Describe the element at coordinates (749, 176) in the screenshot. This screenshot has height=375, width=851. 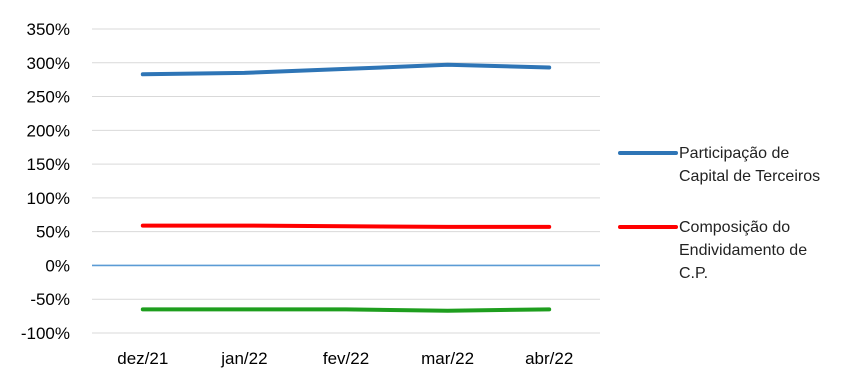
I see `legend-label-0: Capital de Terceiros` at that location.